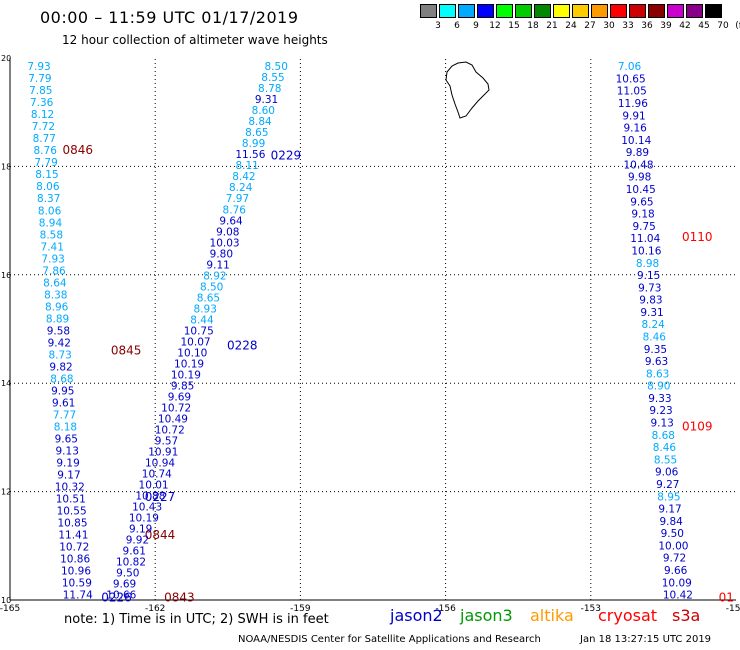 This screenshot has width=740, height=650. I want to click on legend-entry-s3a: s3a, so click(686, 615).